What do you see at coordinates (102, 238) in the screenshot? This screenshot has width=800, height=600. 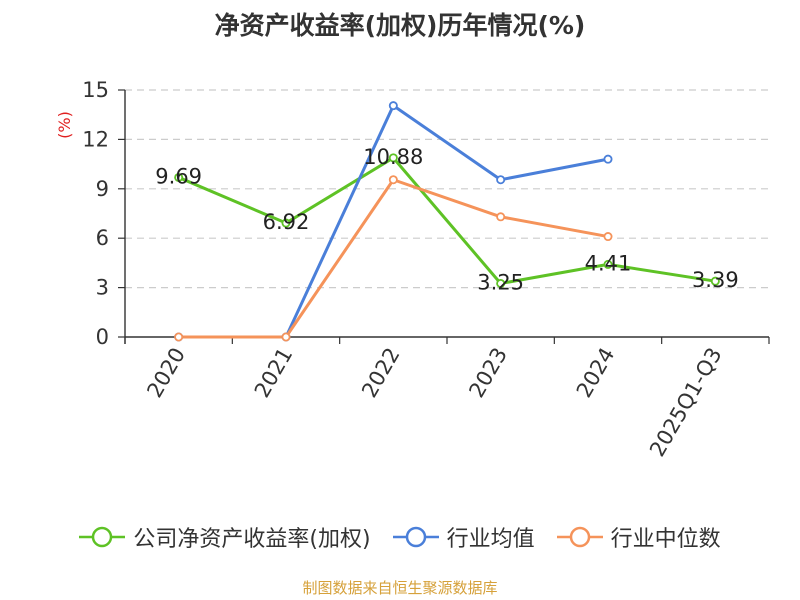 I see `y-tick-label: 6` at bounding box center [102, 238].